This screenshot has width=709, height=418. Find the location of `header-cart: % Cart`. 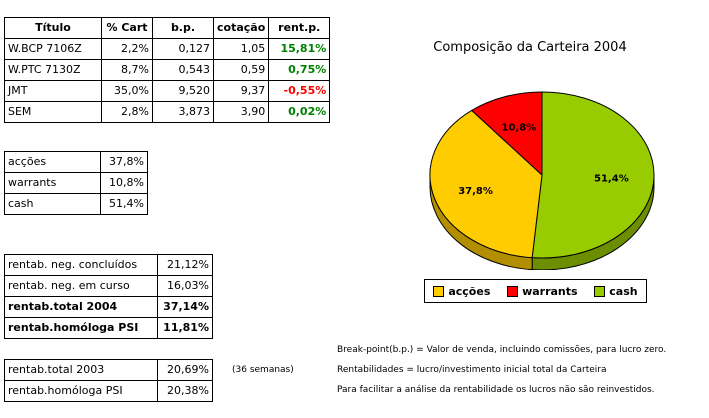

header-cart: % Cart is located at coordinates (127, 28).